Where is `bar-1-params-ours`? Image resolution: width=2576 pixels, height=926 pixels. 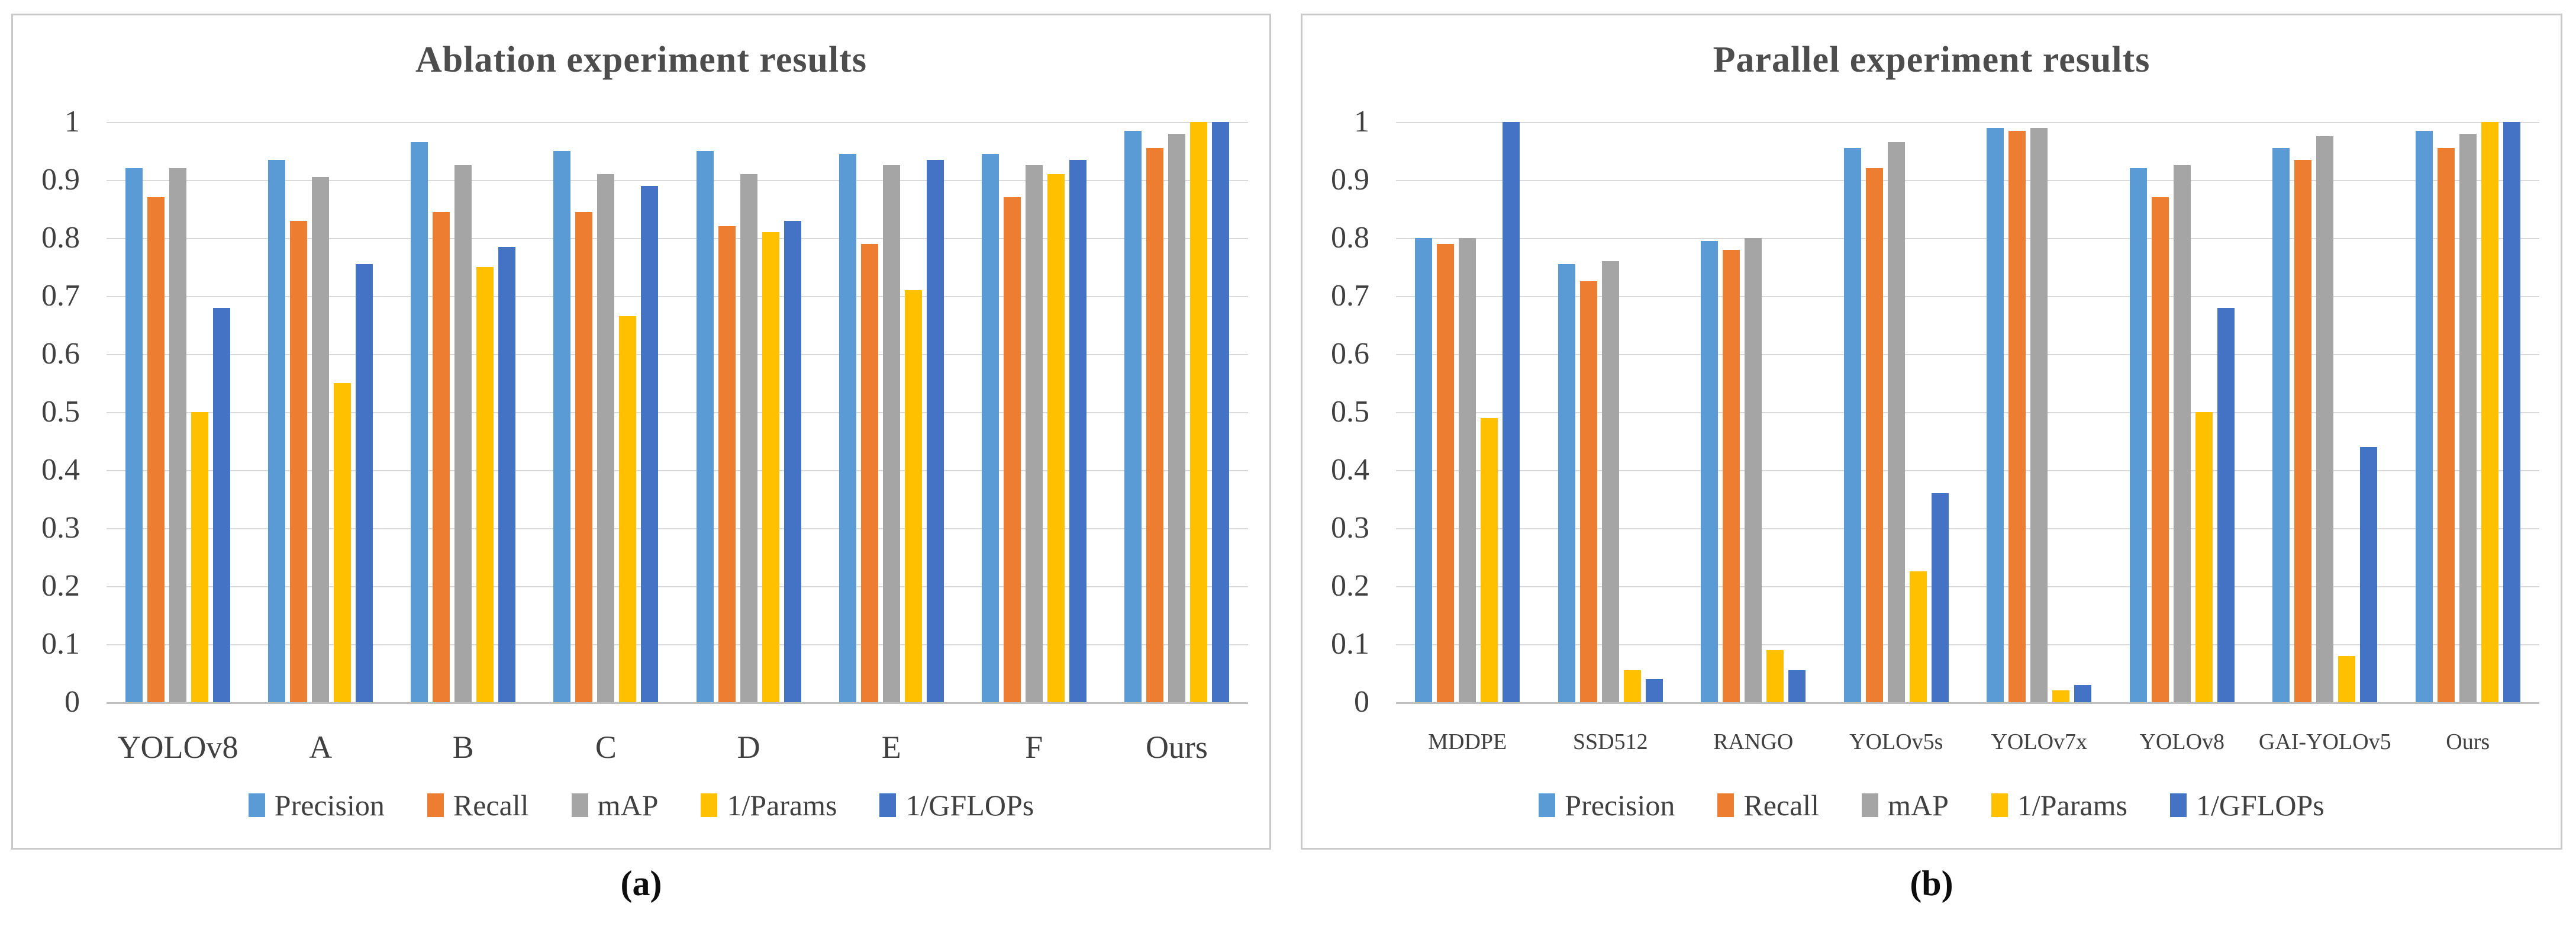
bar-1-params-ours is located at coordinates (1198, 412).